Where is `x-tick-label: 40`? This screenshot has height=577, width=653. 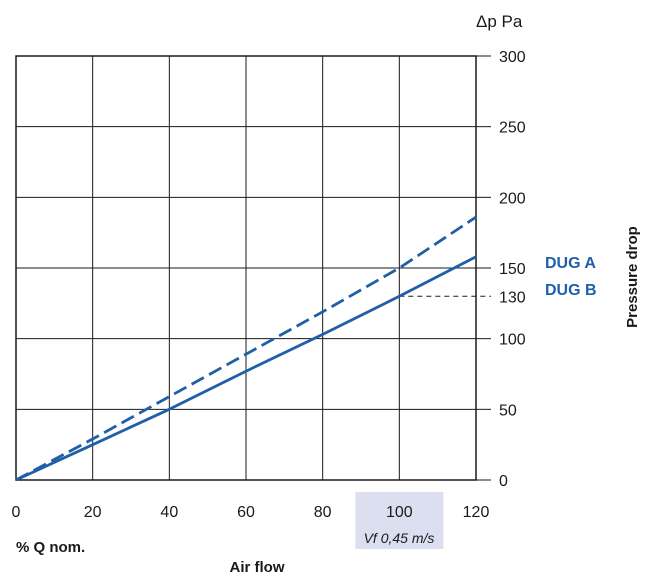 x-tick-label: 40 is located at coordinates (169, 512).